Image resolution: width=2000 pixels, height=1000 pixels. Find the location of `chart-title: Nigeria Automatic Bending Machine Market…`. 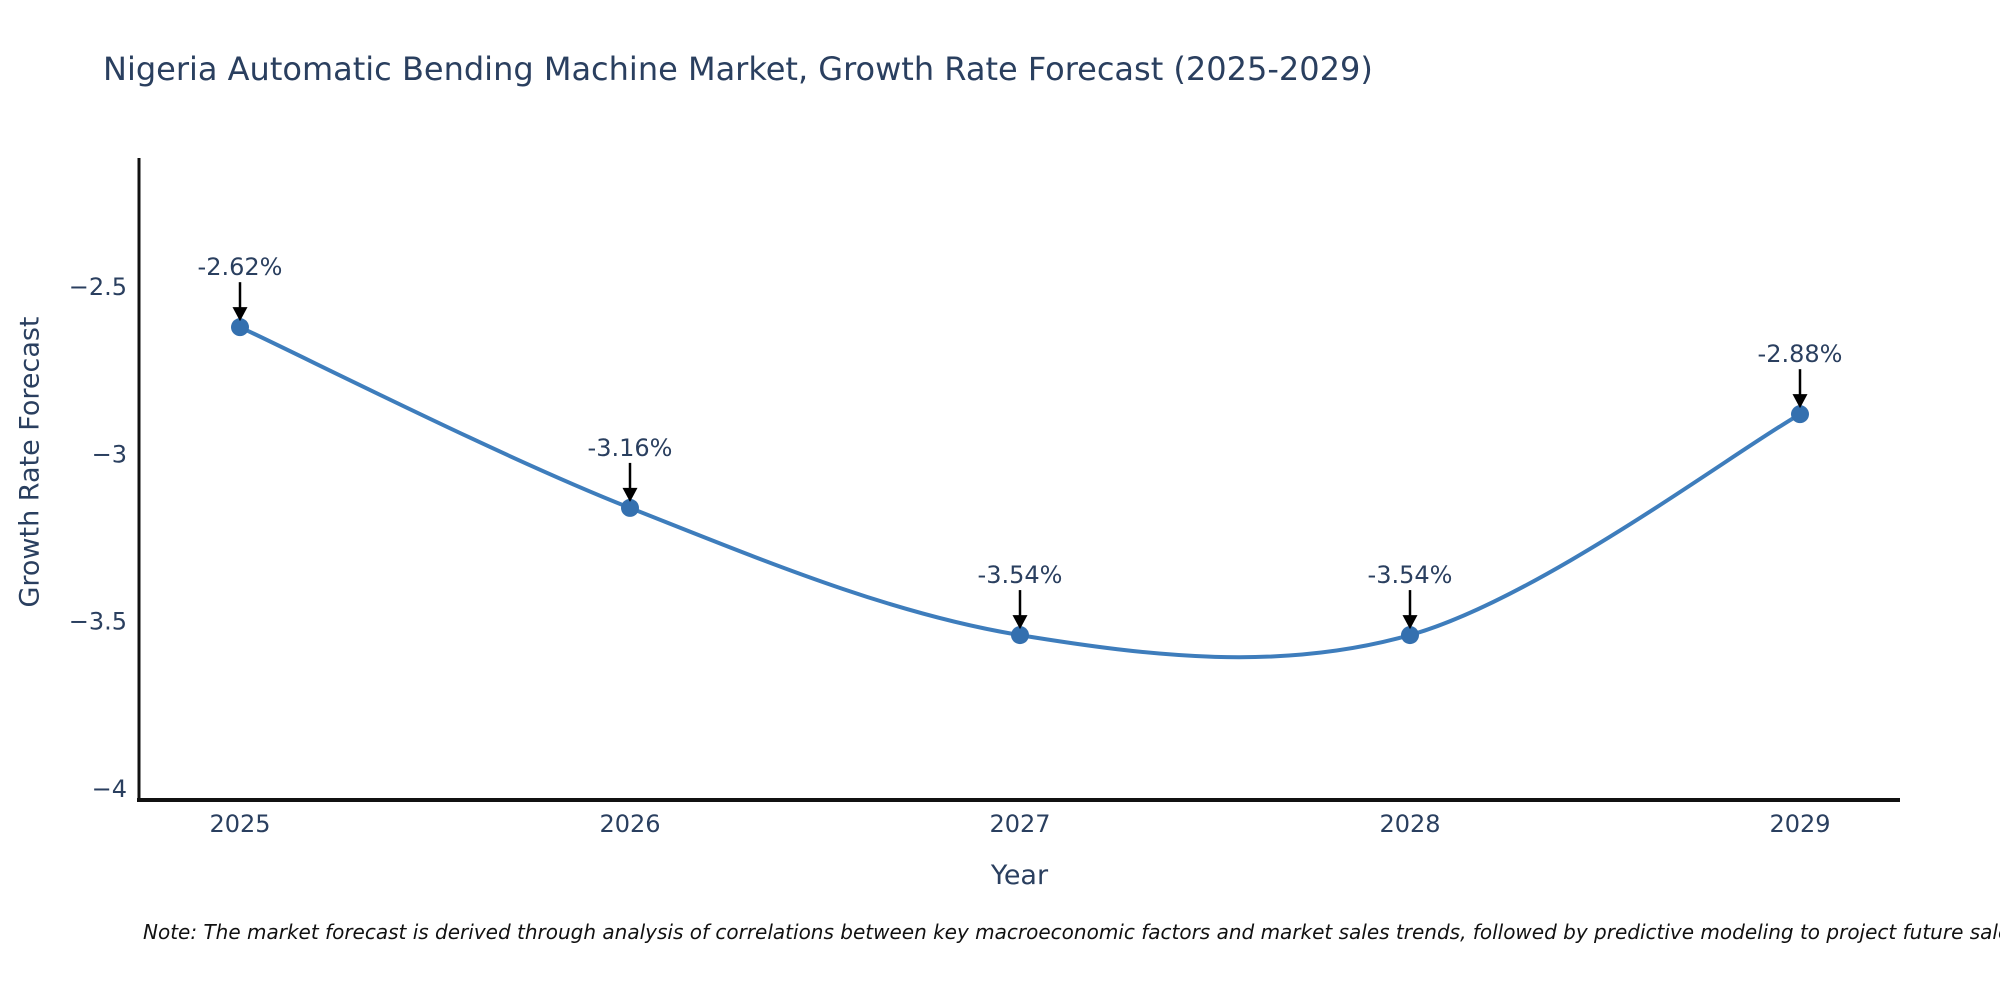

chart-title: Nigeria Automatic Bending Machine Market… is located at coordinates (738, 69).